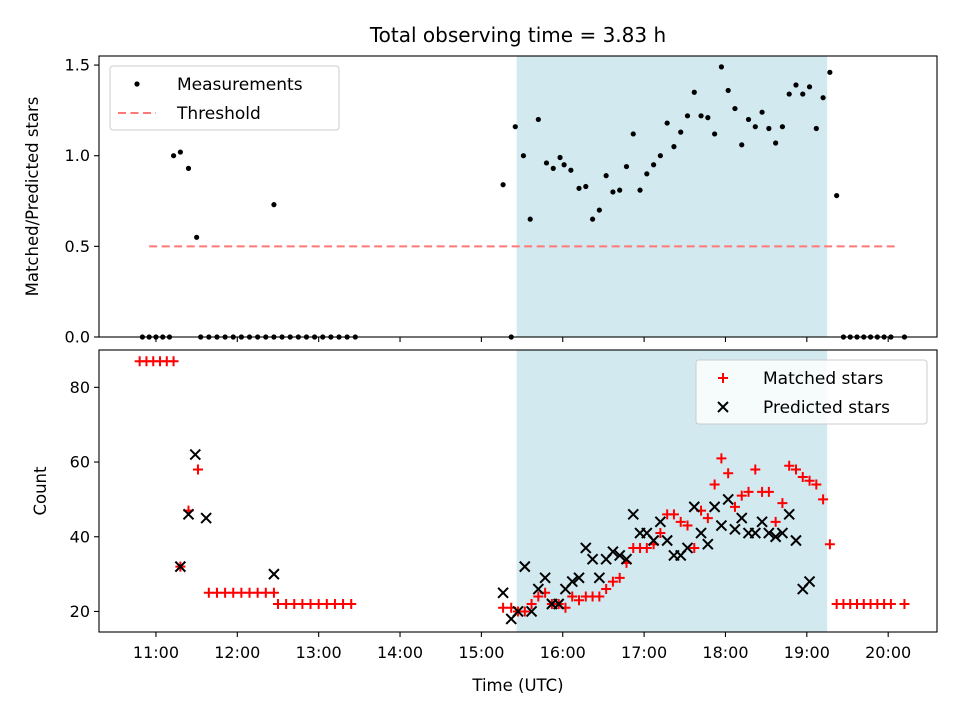  I want to click on legend-label: Matched stars, so click(823, 379).